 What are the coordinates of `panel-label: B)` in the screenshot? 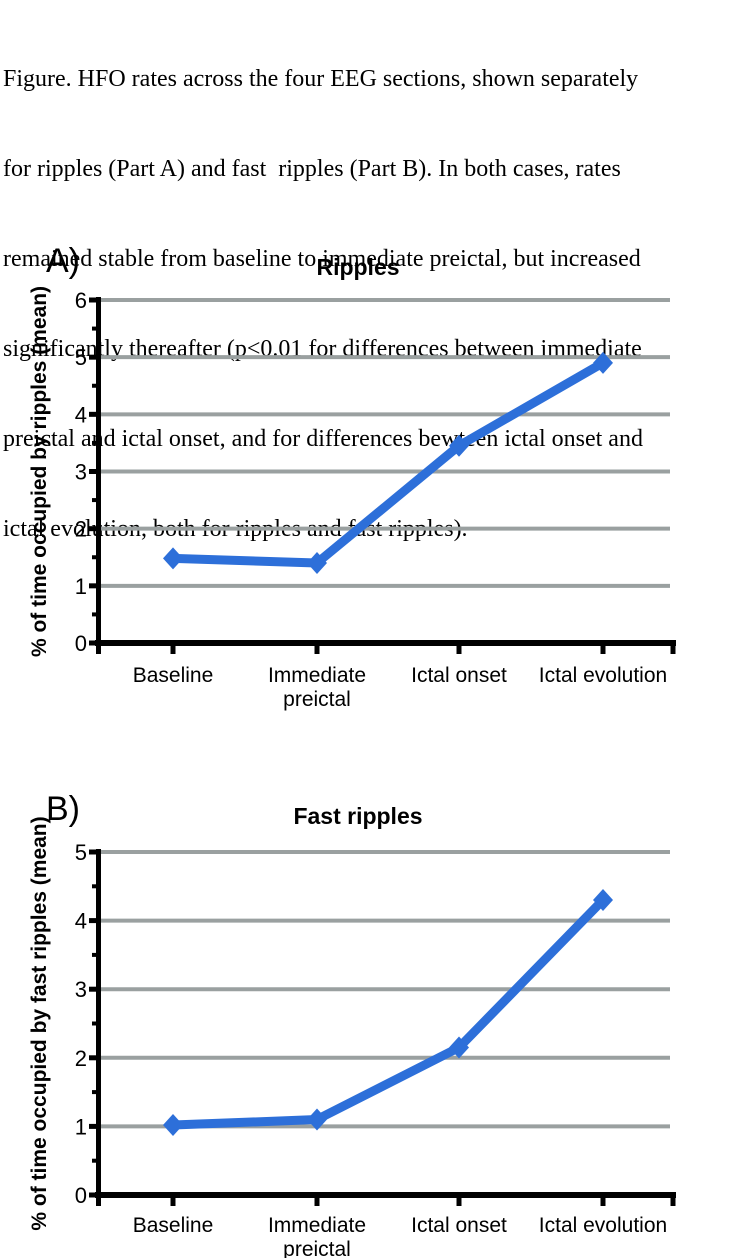 It's located at (63, 809).